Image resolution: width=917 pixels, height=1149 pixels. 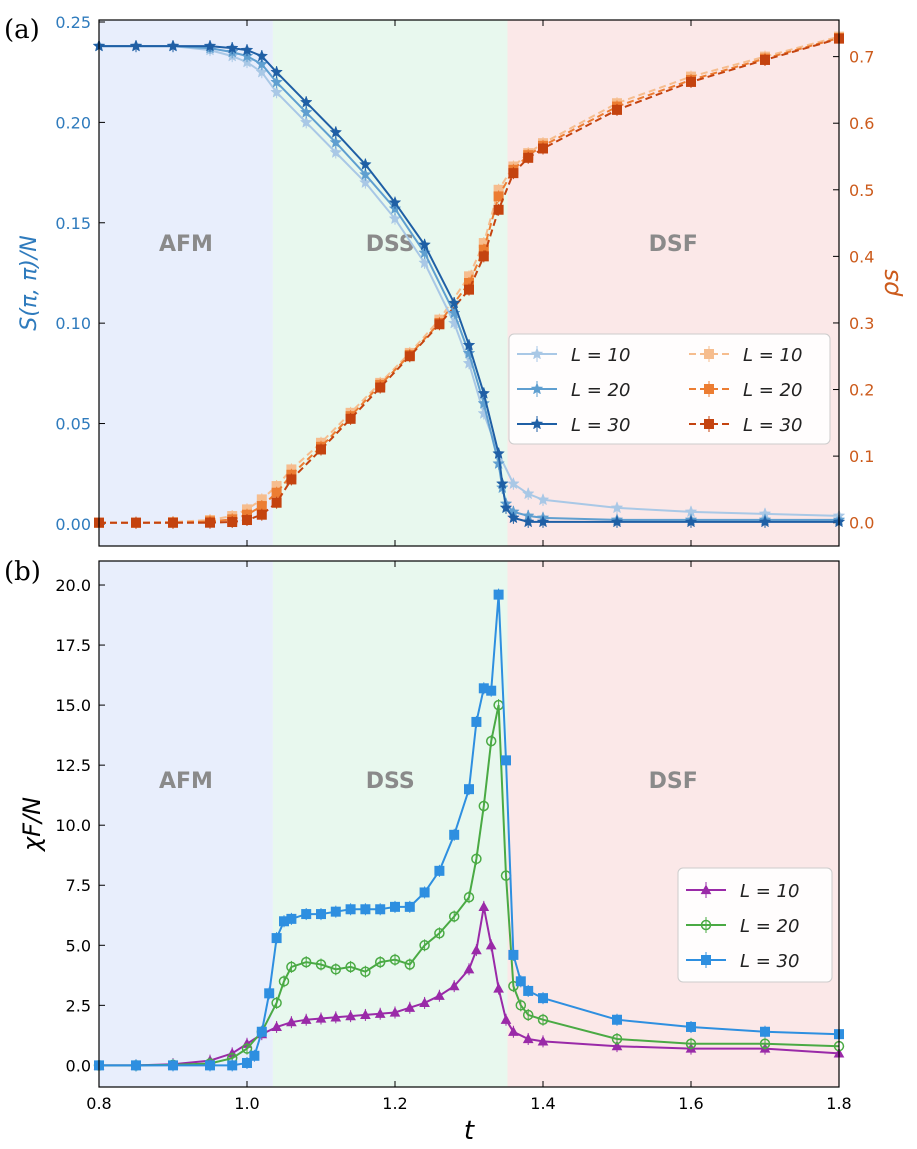 What do you see at coordinates (600, 355) in the screenshot?
I see `legend-label: L = 10` at bounding box center [600, 355].